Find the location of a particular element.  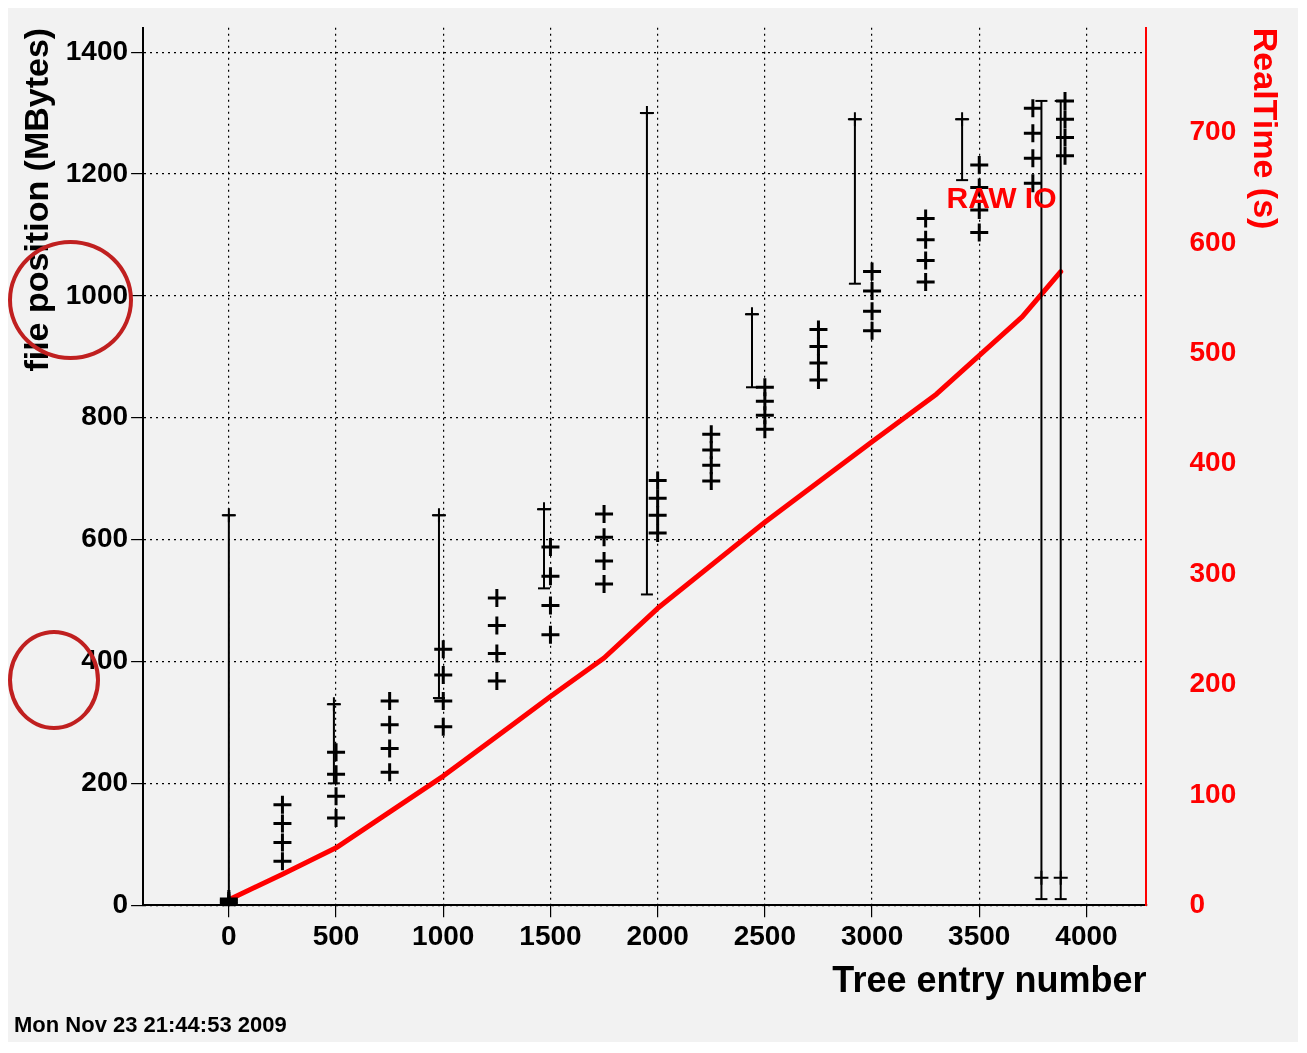

y2-tick-label: 500 is located at coordinates (1213, 352).